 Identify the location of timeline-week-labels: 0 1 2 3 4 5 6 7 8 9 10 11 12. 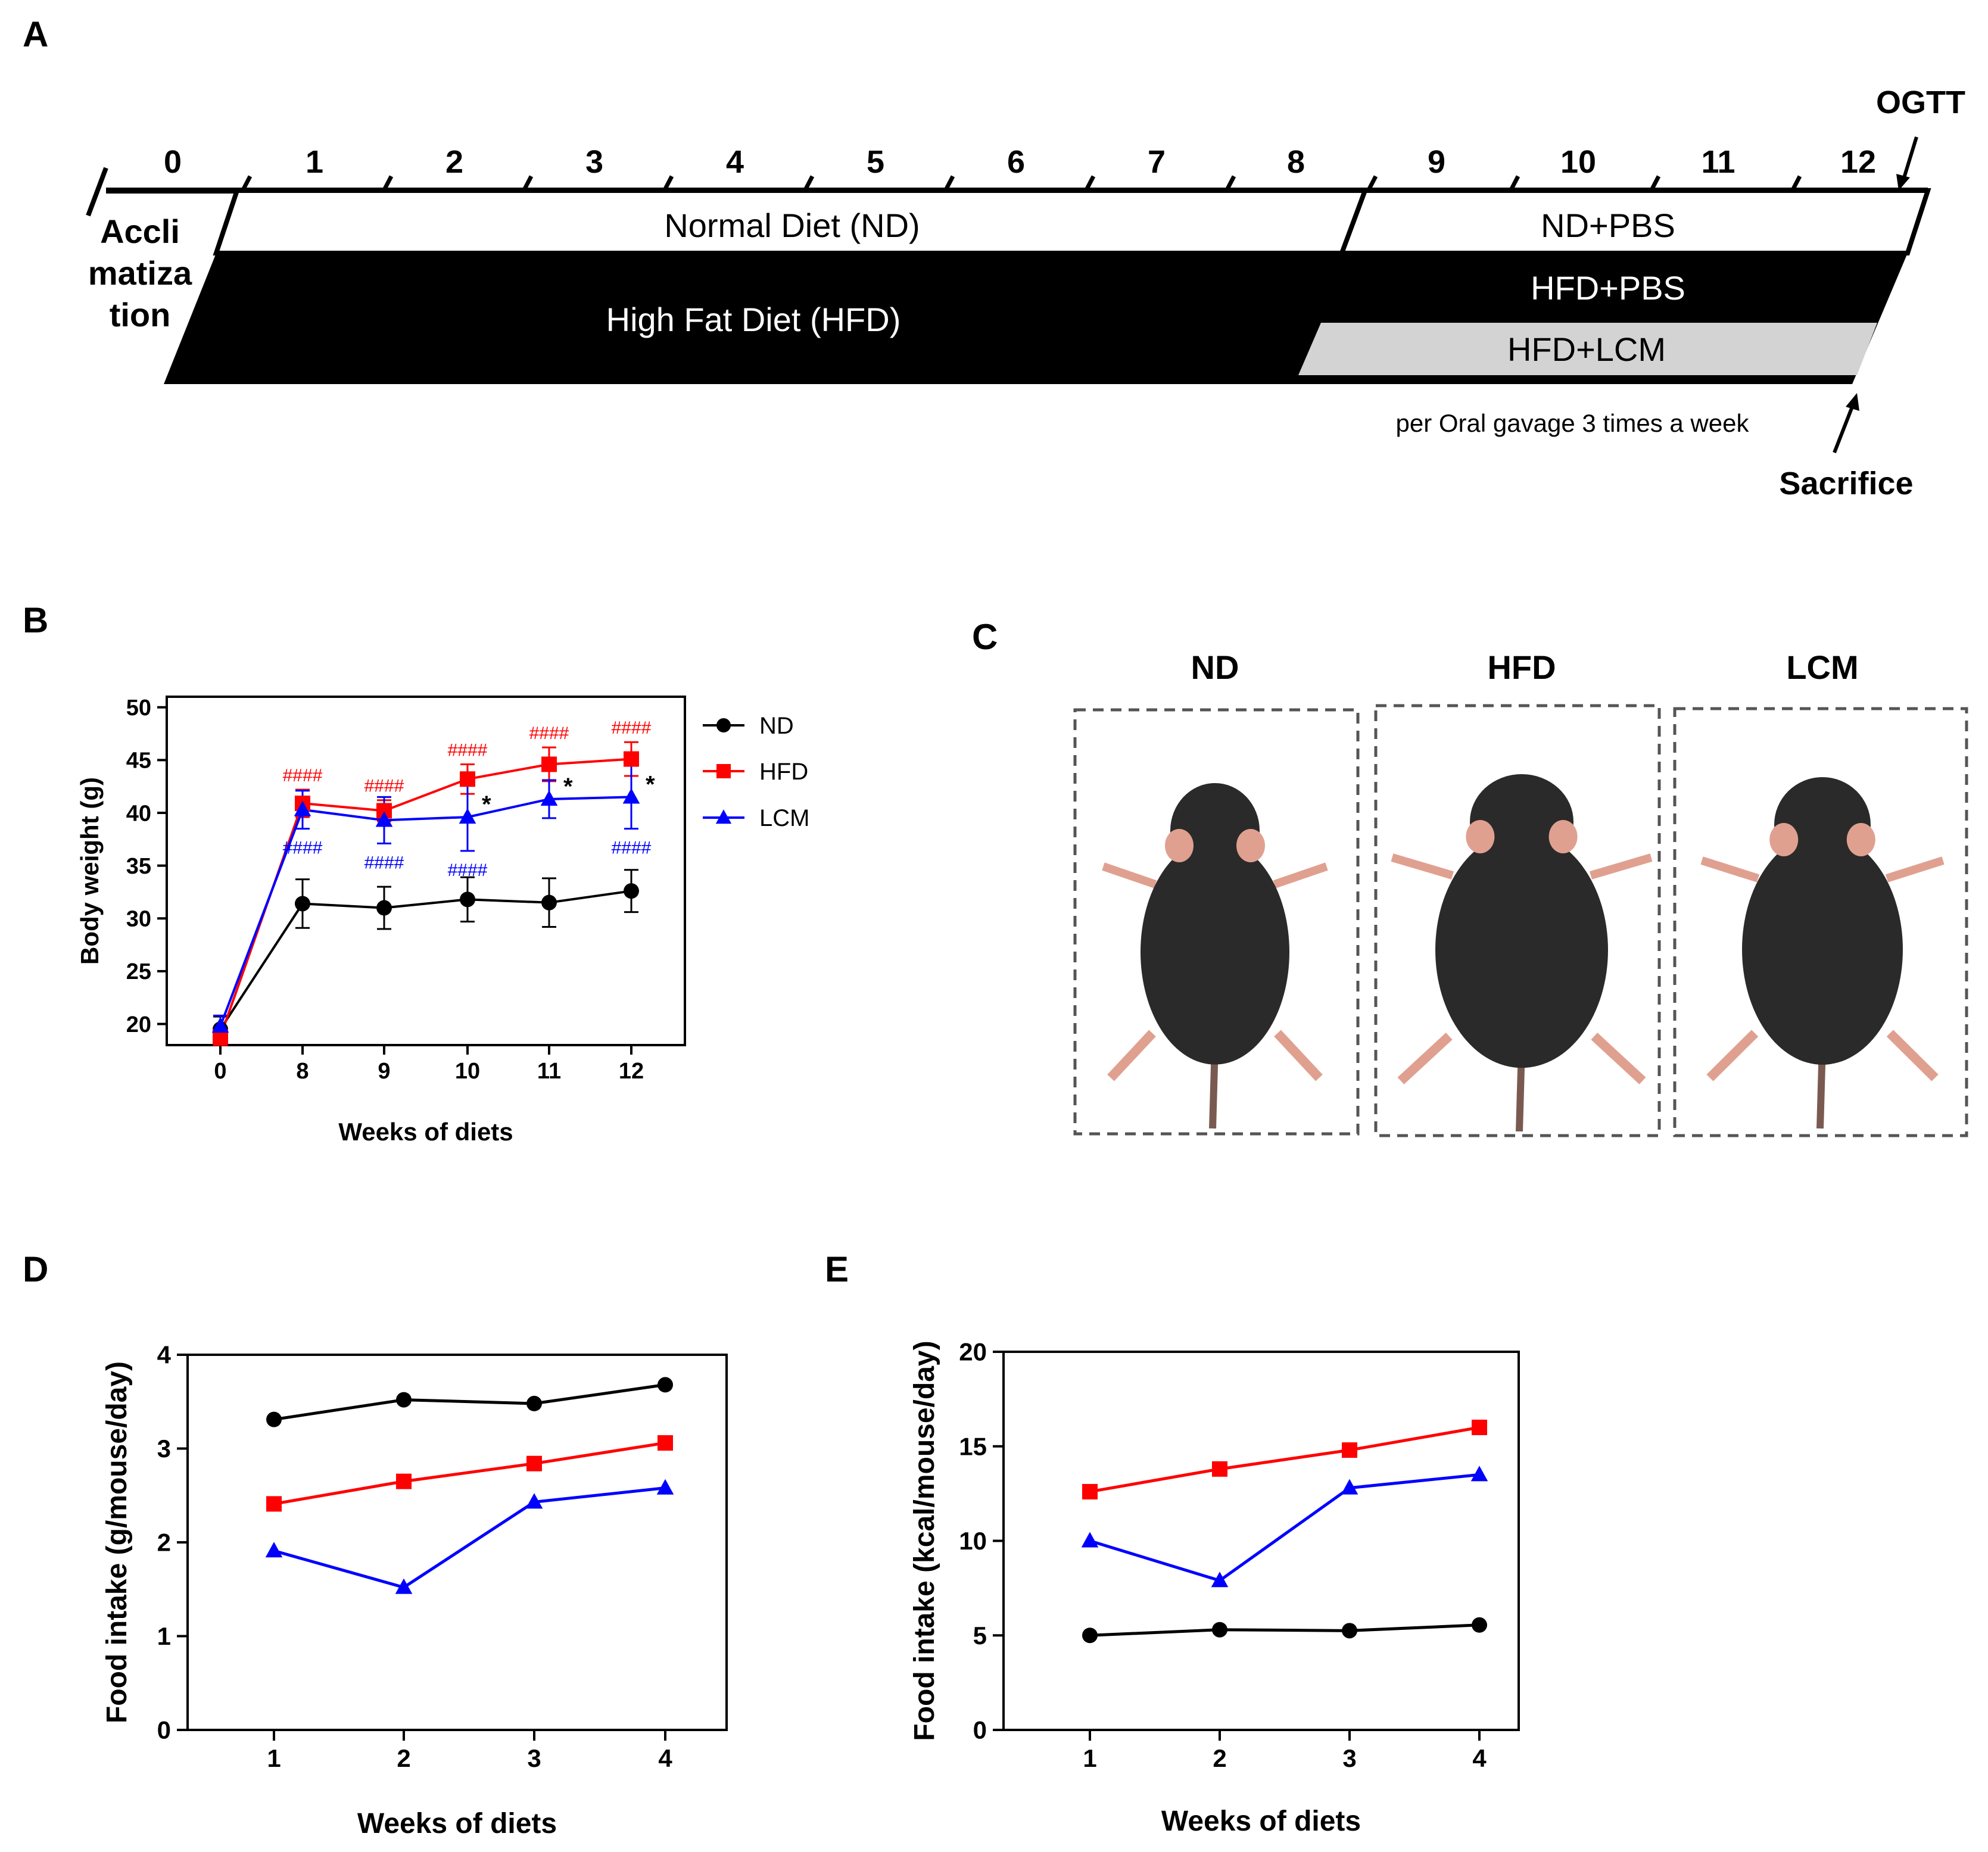
(1020, 162).